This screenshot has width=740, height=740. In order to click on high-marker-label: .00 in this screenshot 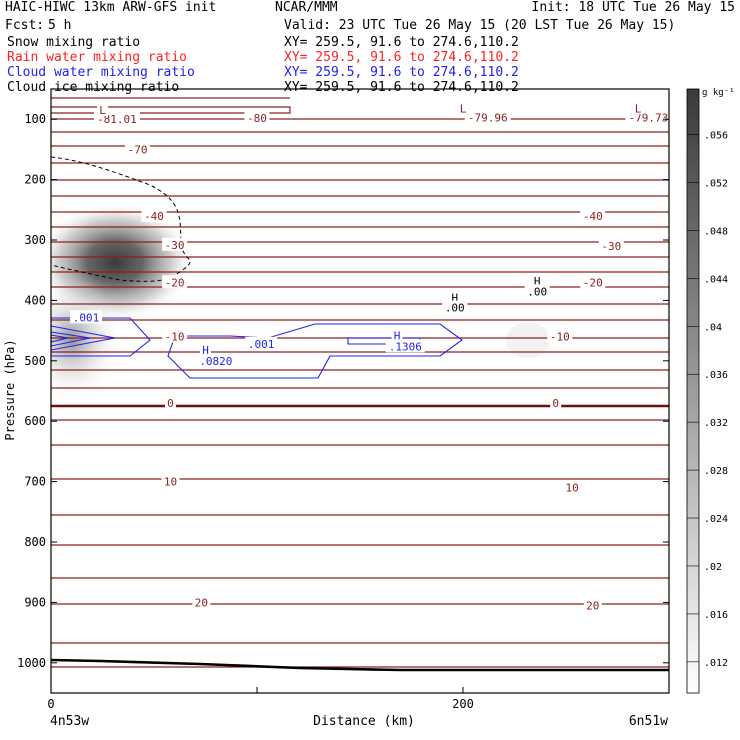, I will do `click(537, 291)`.